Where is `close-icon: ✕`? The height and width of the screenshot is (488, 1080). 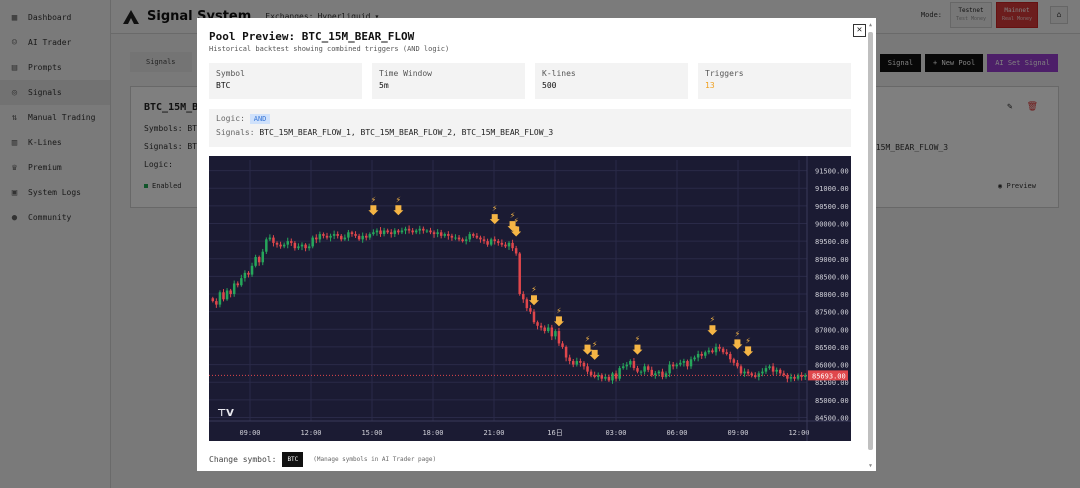 close-icon: ✕ is located at coordinates (859, 30).